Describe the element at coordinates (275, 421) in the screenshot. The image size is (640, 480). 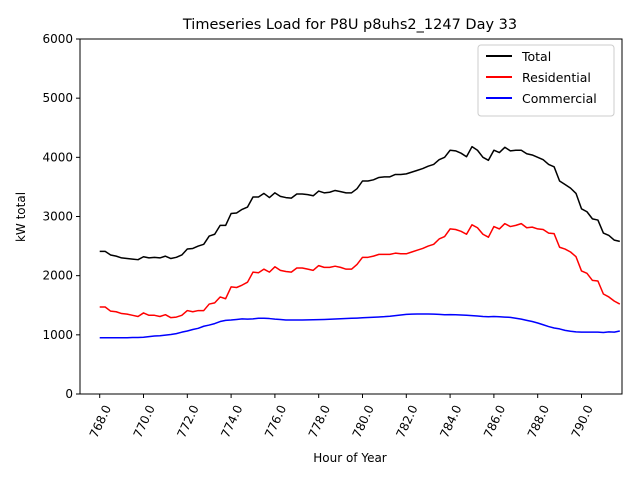
I see `x-tick-label: 776.0` at that location.